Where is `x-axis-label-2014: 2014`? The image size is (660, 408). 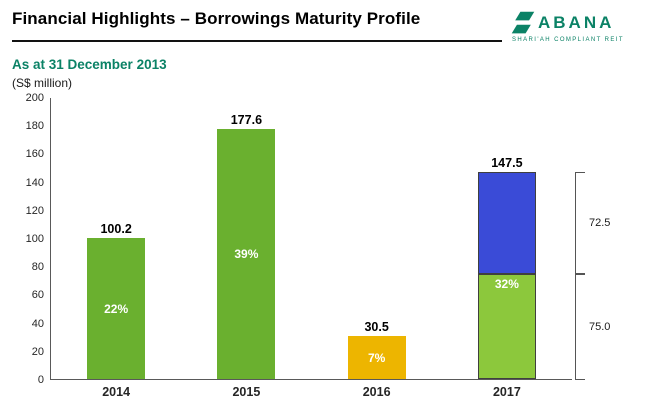
x-axis-label-2014: 2014 is located at coordinates (116, 392).